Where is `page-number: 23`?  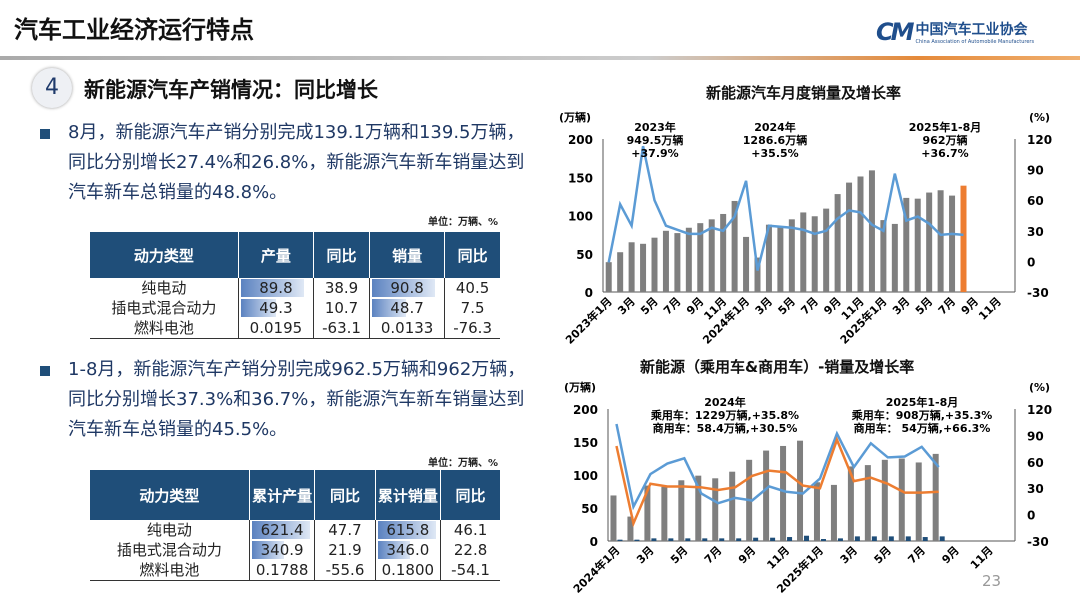
page-number: 23 is located at coordinates (992, 581).